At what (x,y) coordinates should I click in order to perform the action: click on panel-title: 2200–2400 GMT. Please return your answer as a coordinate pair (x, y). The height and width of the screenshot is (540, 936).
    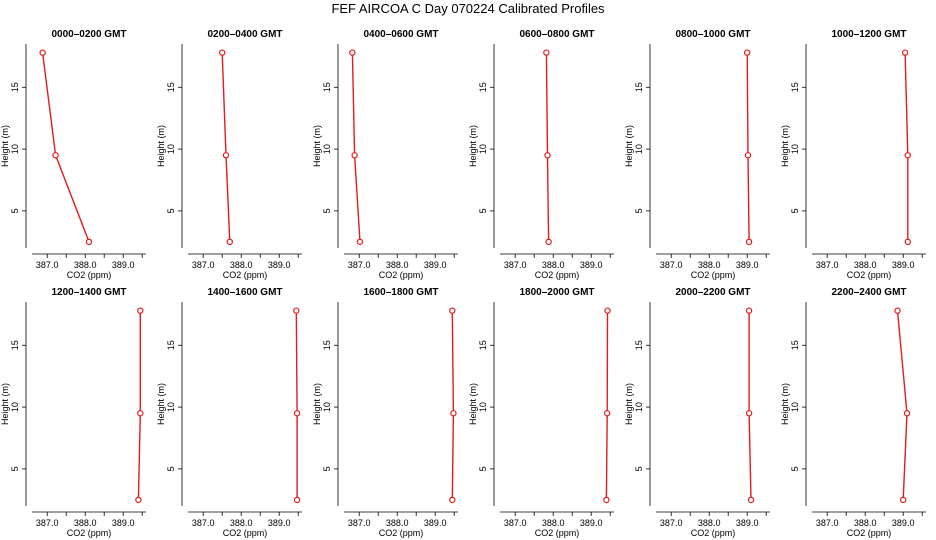
    Looking at the image, I should click on (868, 292).